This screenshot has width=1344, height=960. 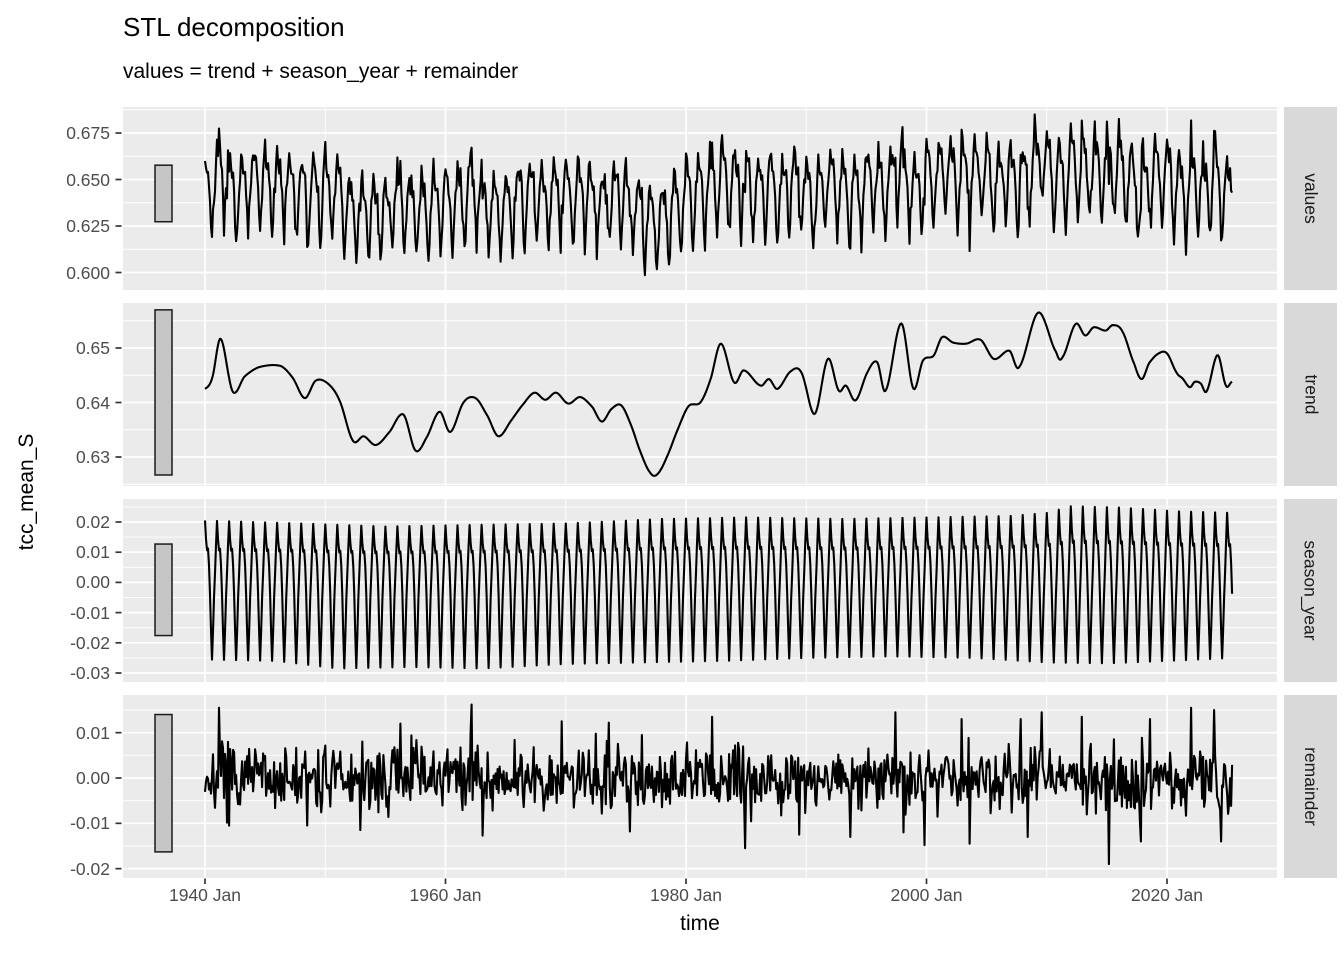 I want to click on x-tick-label: 1980 Jan, so click(x=685, y=895).